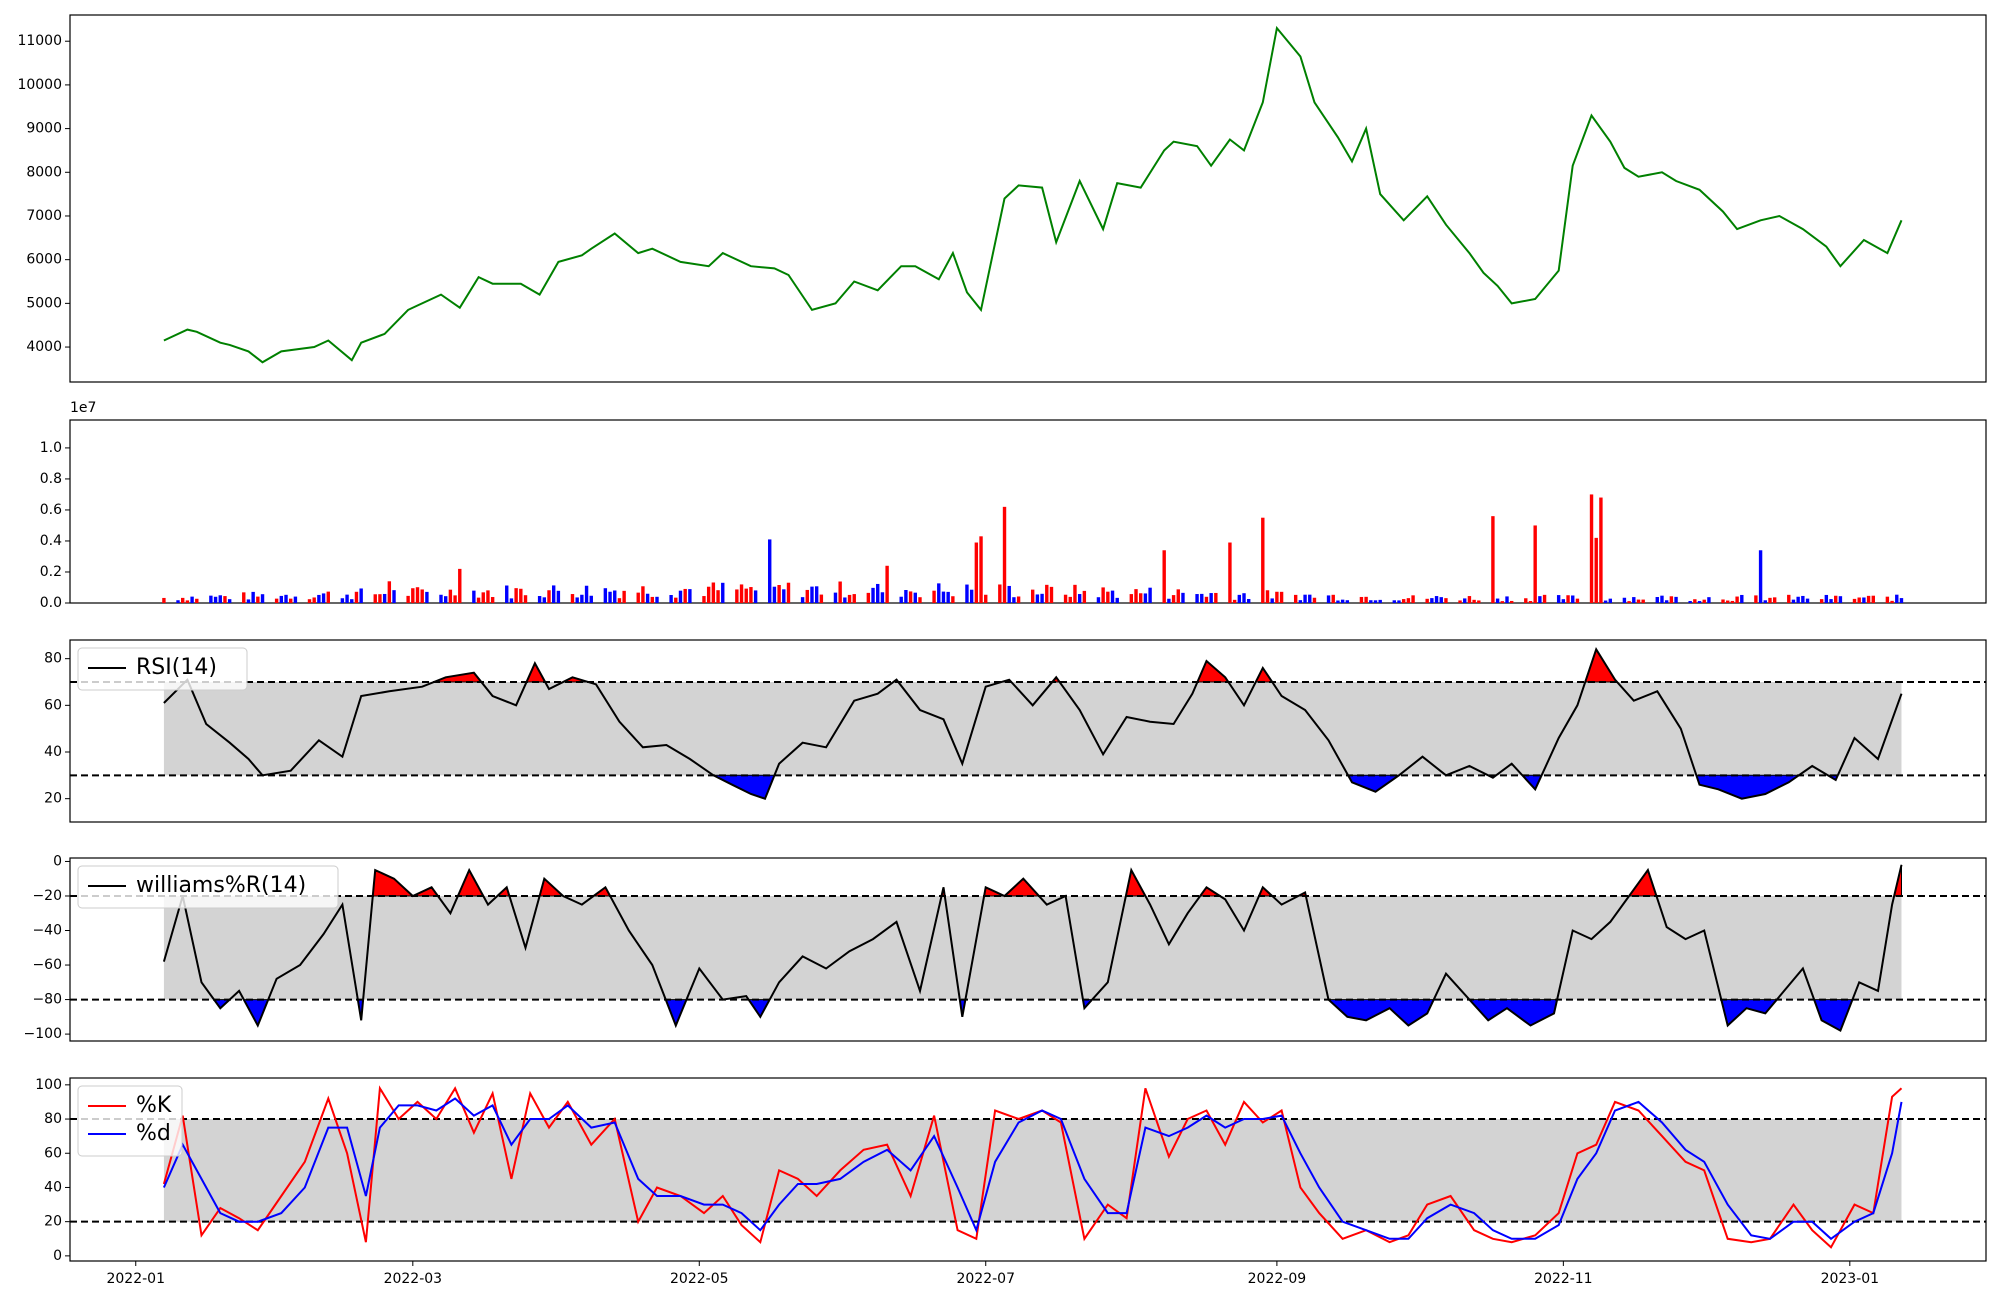  What do you see at coordinates (1277, 1279) in the screenshot?
I see `x-tick-label: 2022-09` at bounding box center [1277, 1279].